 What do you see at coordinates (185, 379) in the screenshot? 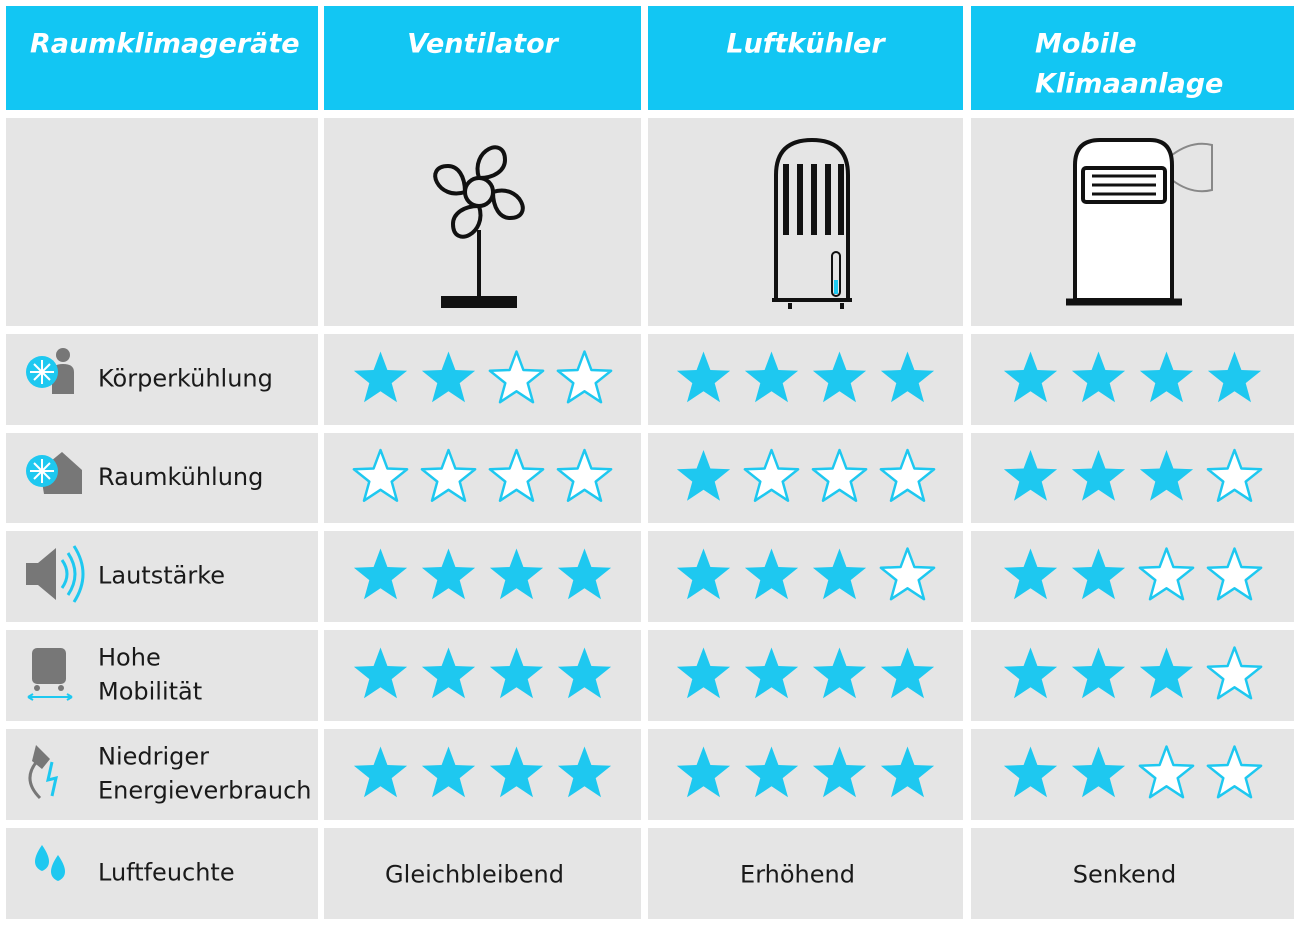
I see `row-label: Körperkühlung` at bounding box center [185, 379].